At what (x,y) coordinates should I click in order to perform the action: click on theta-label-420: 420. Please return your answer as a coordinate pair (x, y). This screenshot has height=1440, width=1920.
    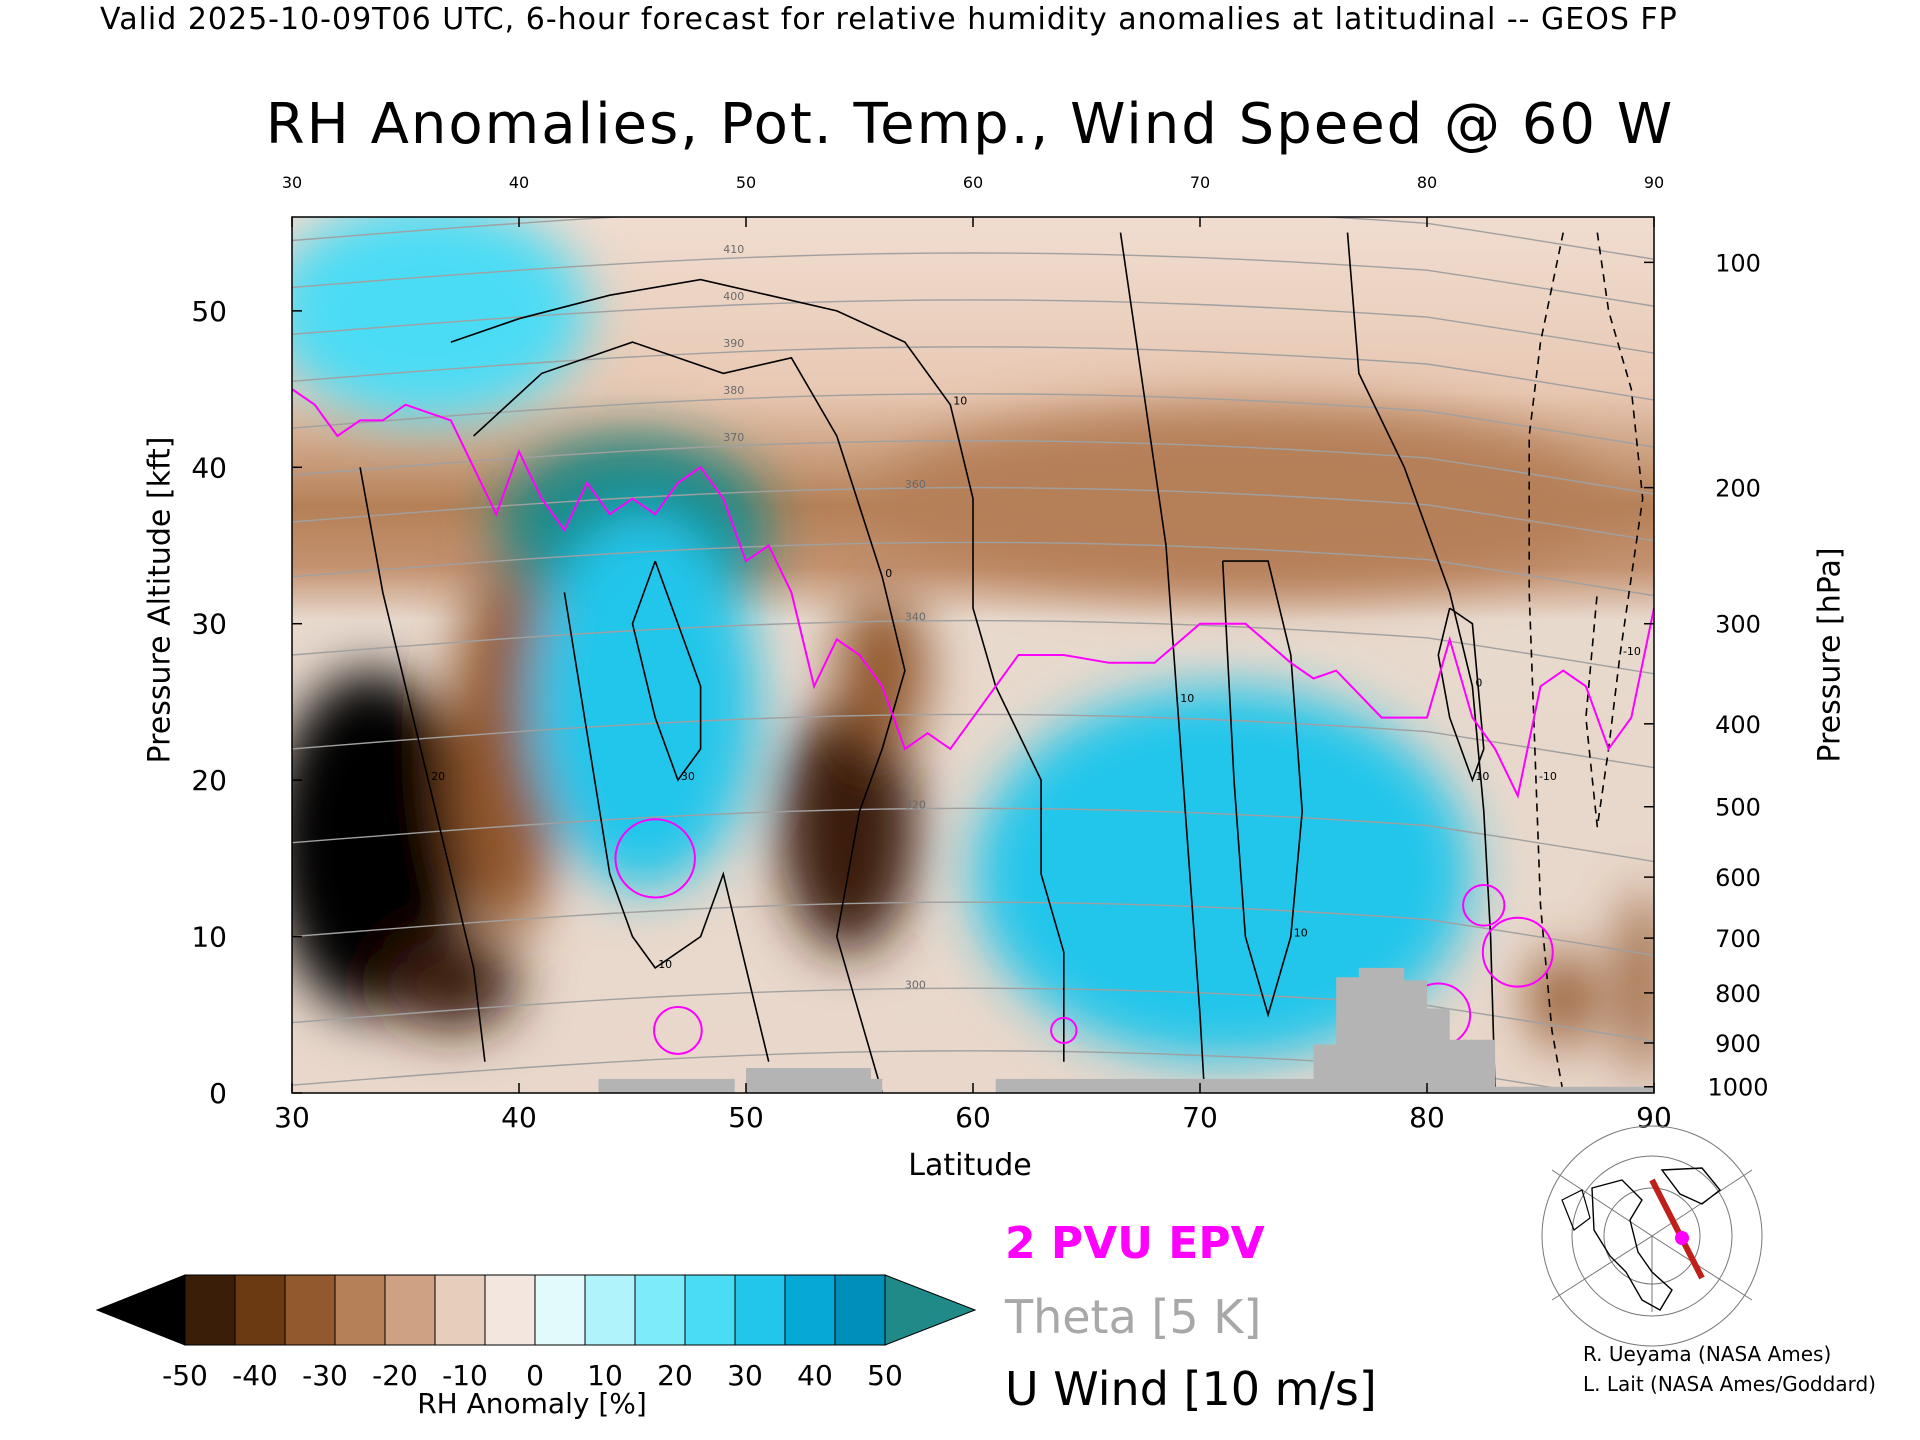
    Looking at the image, I should click on (733, 202).